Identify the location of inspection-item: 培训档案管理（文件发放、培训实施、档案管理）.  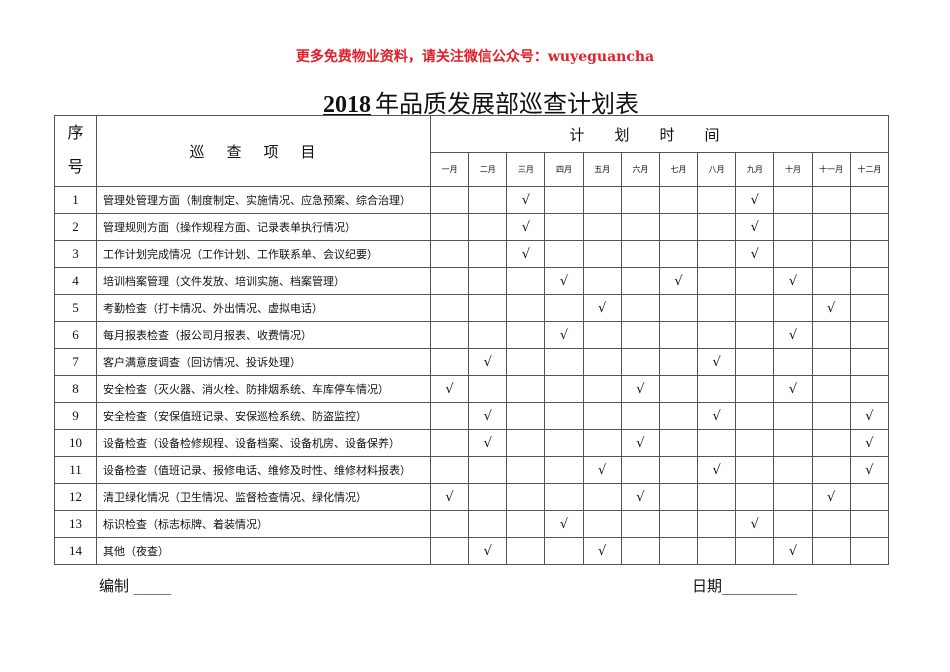
(263, 281).